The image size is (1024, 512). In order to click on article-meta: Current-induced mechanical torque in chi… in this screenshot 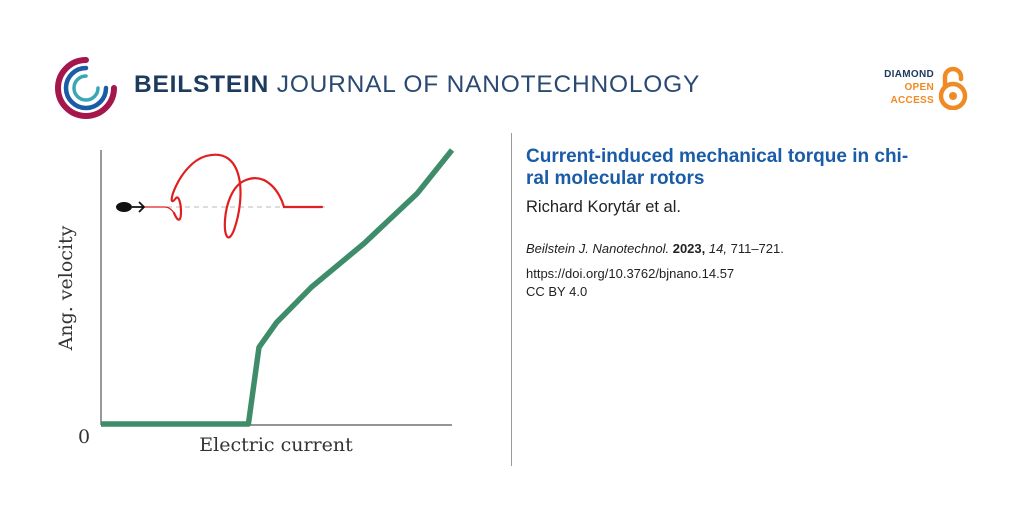, I will do `click(746, 222)`.